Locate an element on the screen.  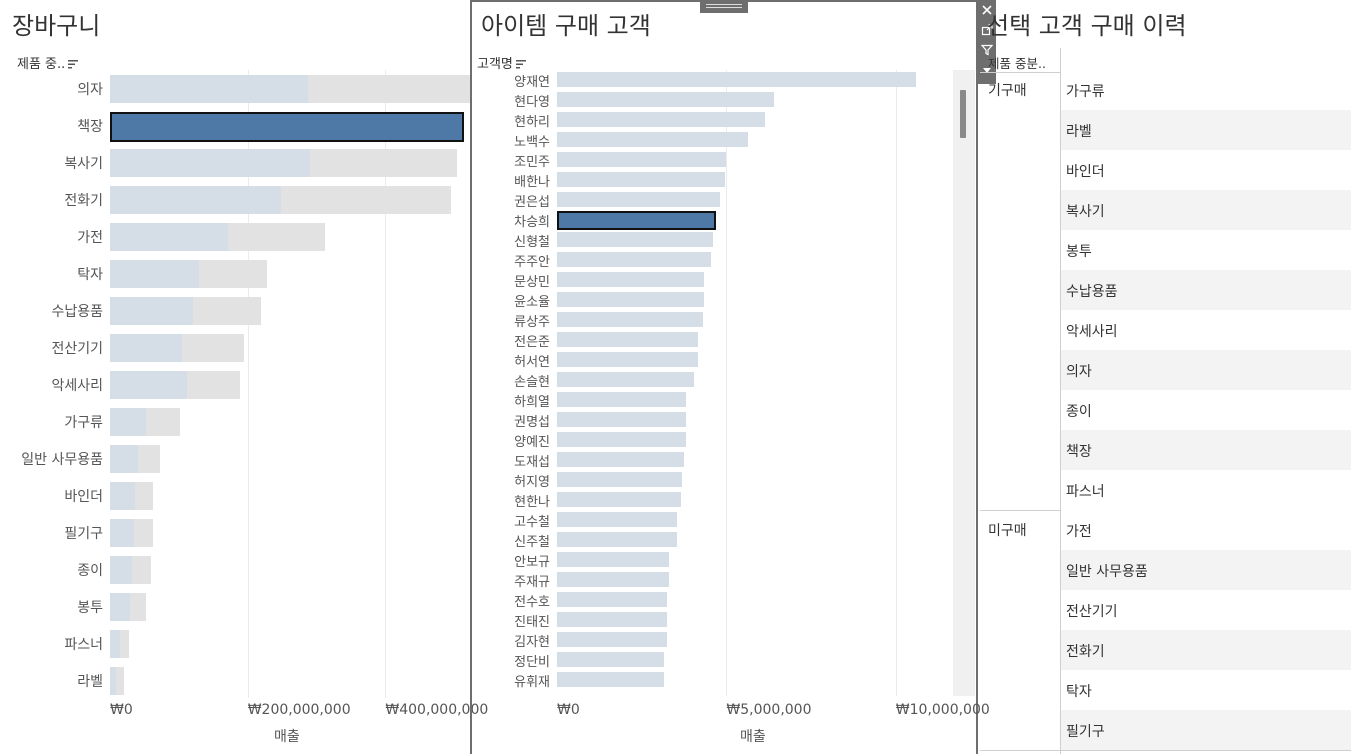
bar-row: 권명섭 is located at coordinates (711, 420).